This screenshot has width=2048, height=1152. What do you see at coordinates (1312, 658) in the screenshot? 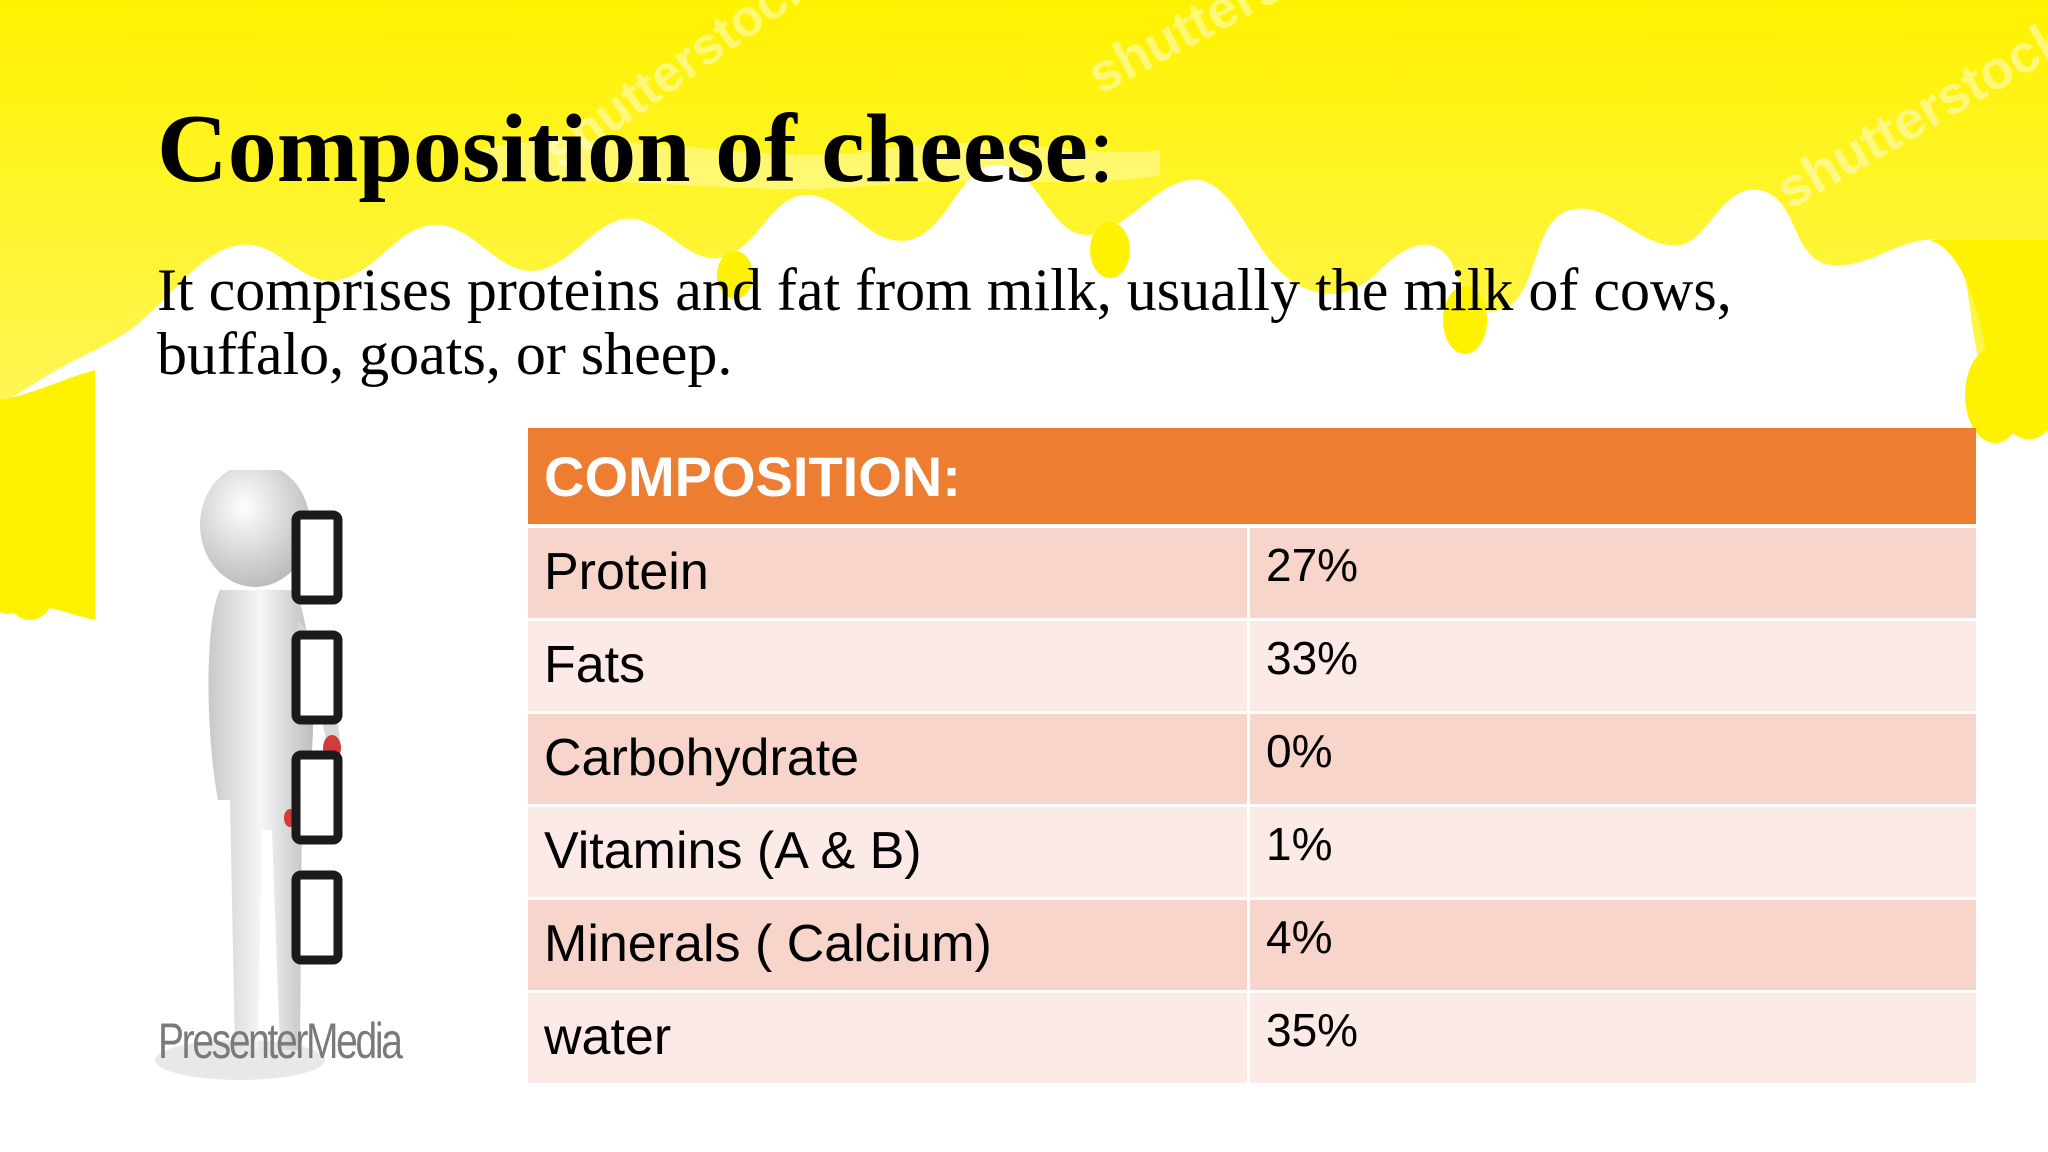
I see `component-value: 33%` at bounding box center [1312, 658].